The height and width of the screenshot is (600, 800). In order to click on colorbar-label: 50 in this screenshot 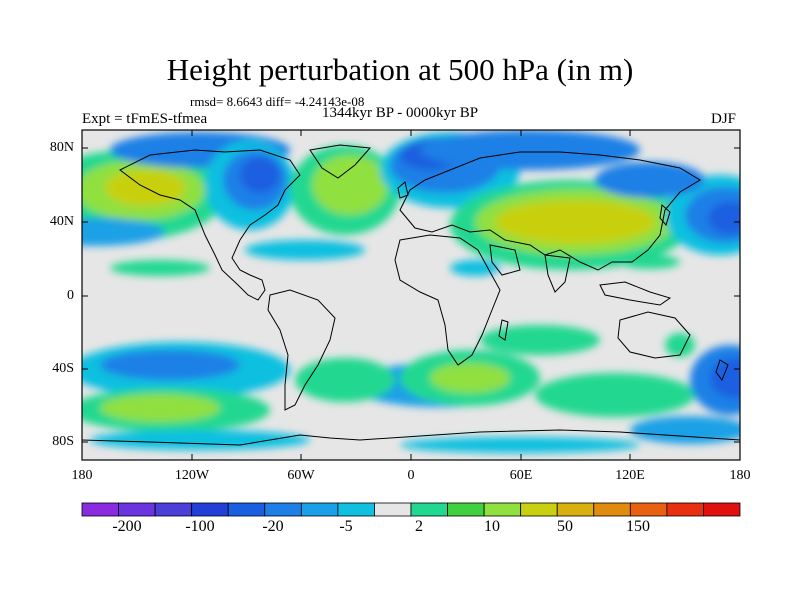, I will do `click(565, 526)`.